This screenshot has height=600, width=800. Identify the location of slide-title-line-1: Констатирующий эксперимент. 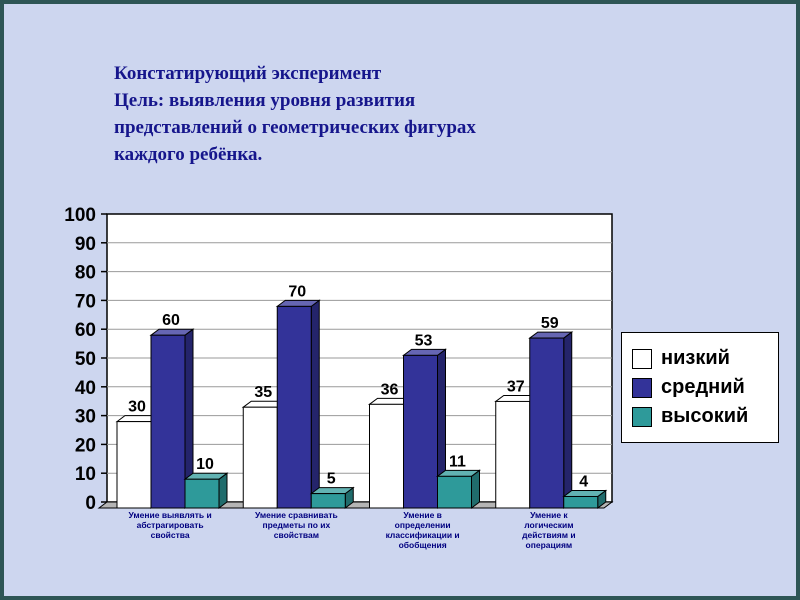
(248, 73).